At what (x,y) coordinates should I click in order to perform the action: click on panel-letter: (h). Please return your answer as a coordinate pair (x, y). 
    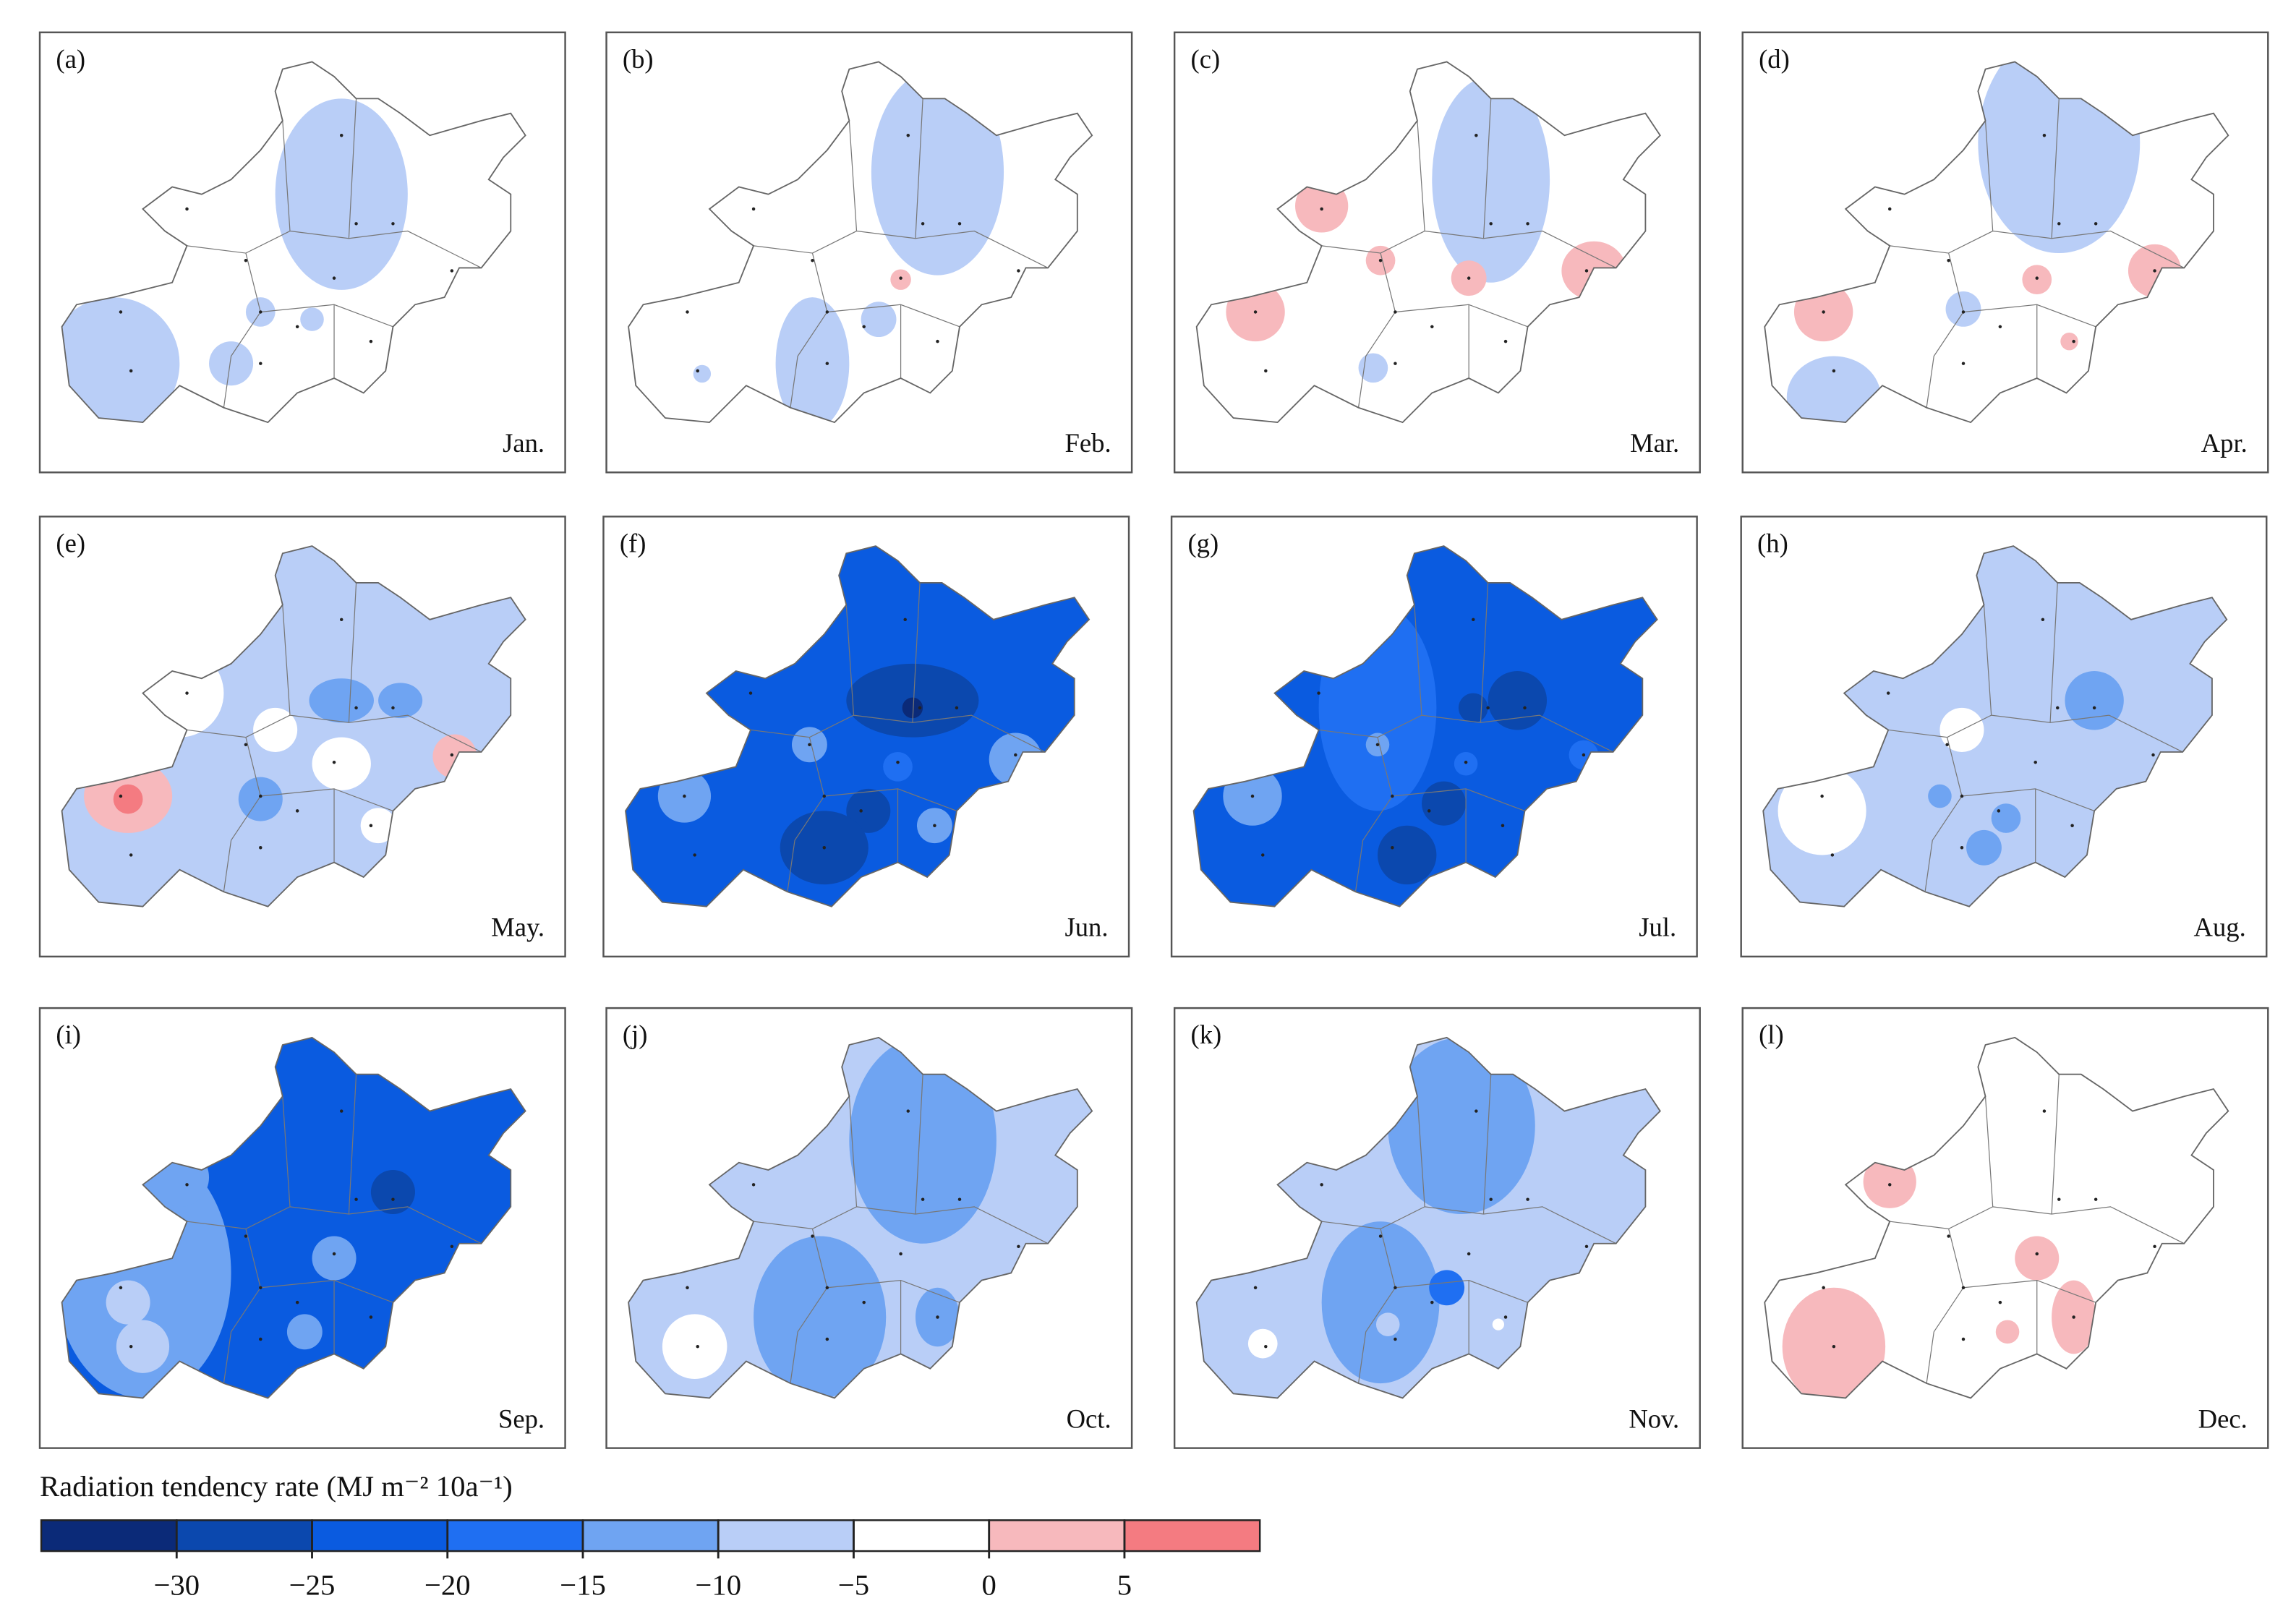
    Looking at the image, I should click on (1772, 543).